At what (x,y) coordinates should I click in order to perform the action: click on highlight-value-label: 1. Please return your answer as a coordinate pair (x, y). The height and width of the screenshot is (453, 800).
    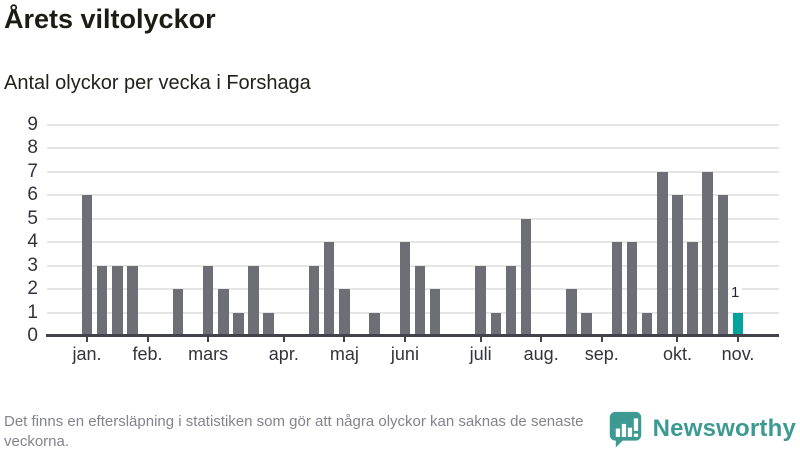
    Looking at the image, I should click on (735, 292).